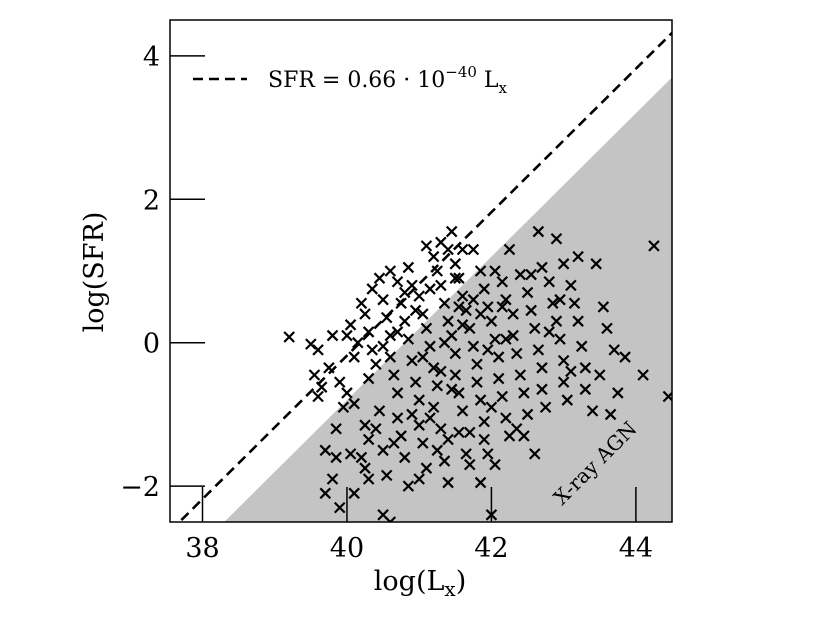  I want to click on x-axis-label: log(Lx), so click(420, 583).